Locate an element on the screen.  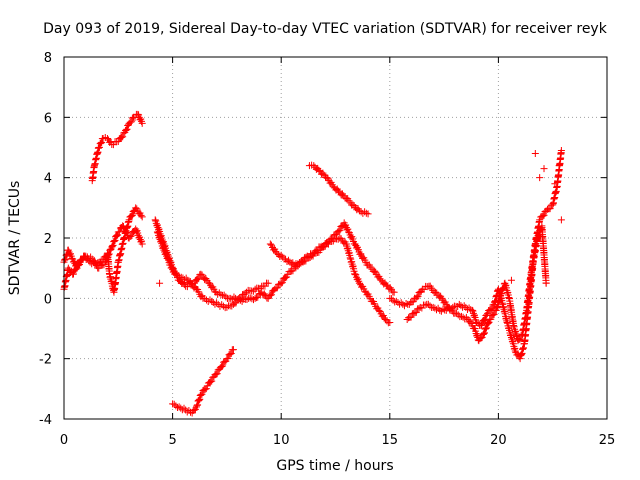
x-tick-label: 0 is located at coordinates (64, 440).